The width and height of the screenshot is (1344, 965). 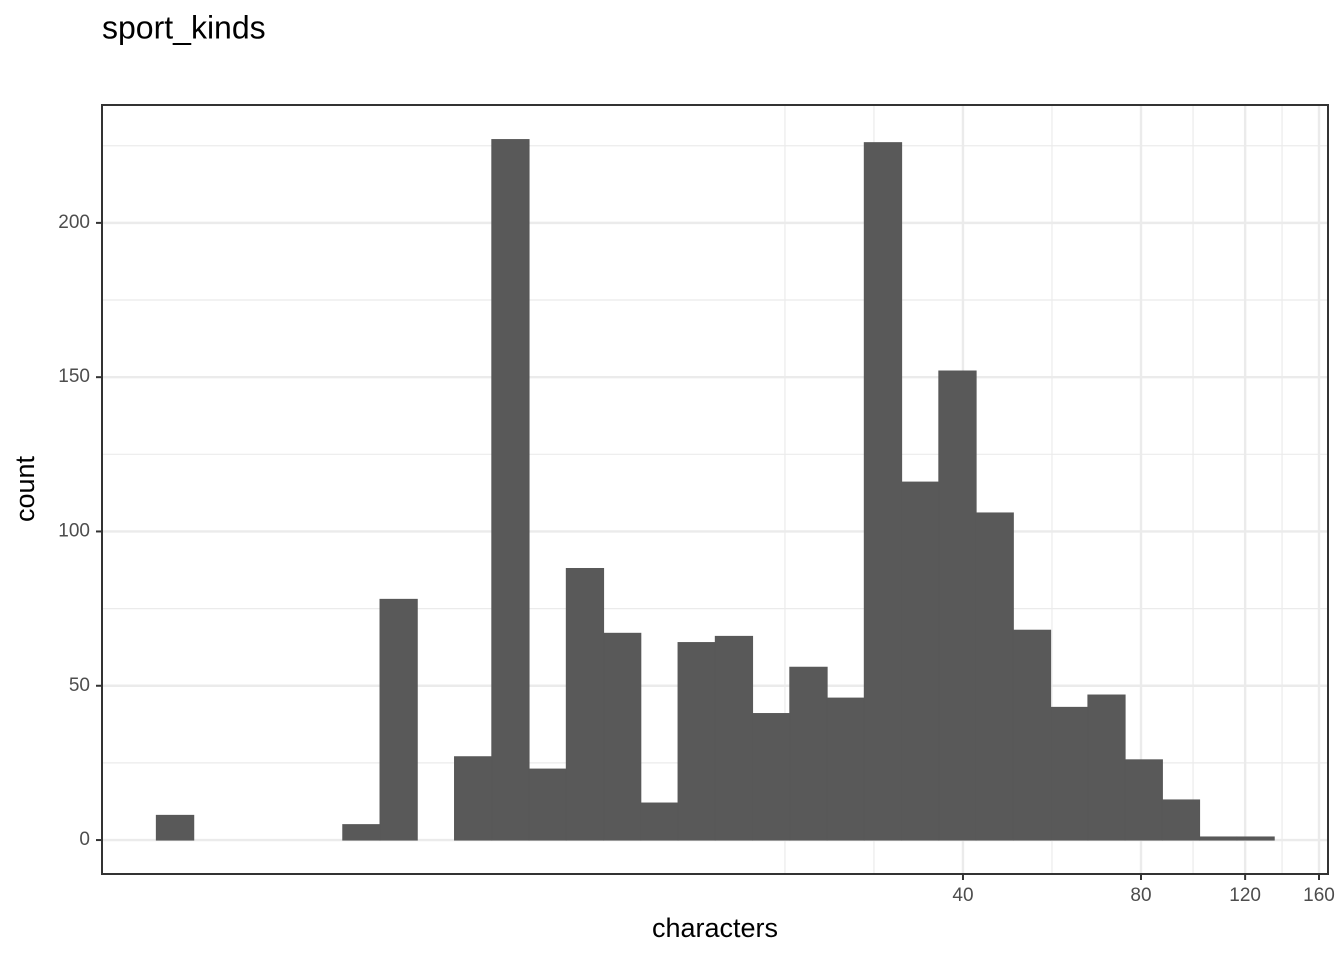 What do you see at coordinates (84, 839) in the screenshot?
I see `y-tick-label: 0` at bounding box center [84, 839].